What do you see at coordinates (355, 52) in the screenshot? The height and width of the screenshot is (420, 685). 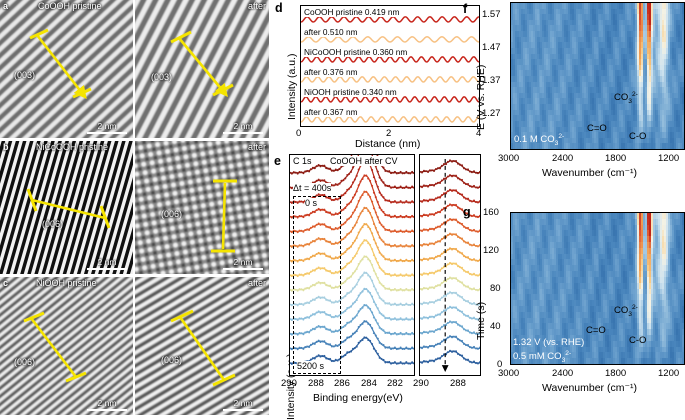 I see `panel-d-row-label: NiCoOOH pristine 0.360 nm` at bounding box center [355, 52].